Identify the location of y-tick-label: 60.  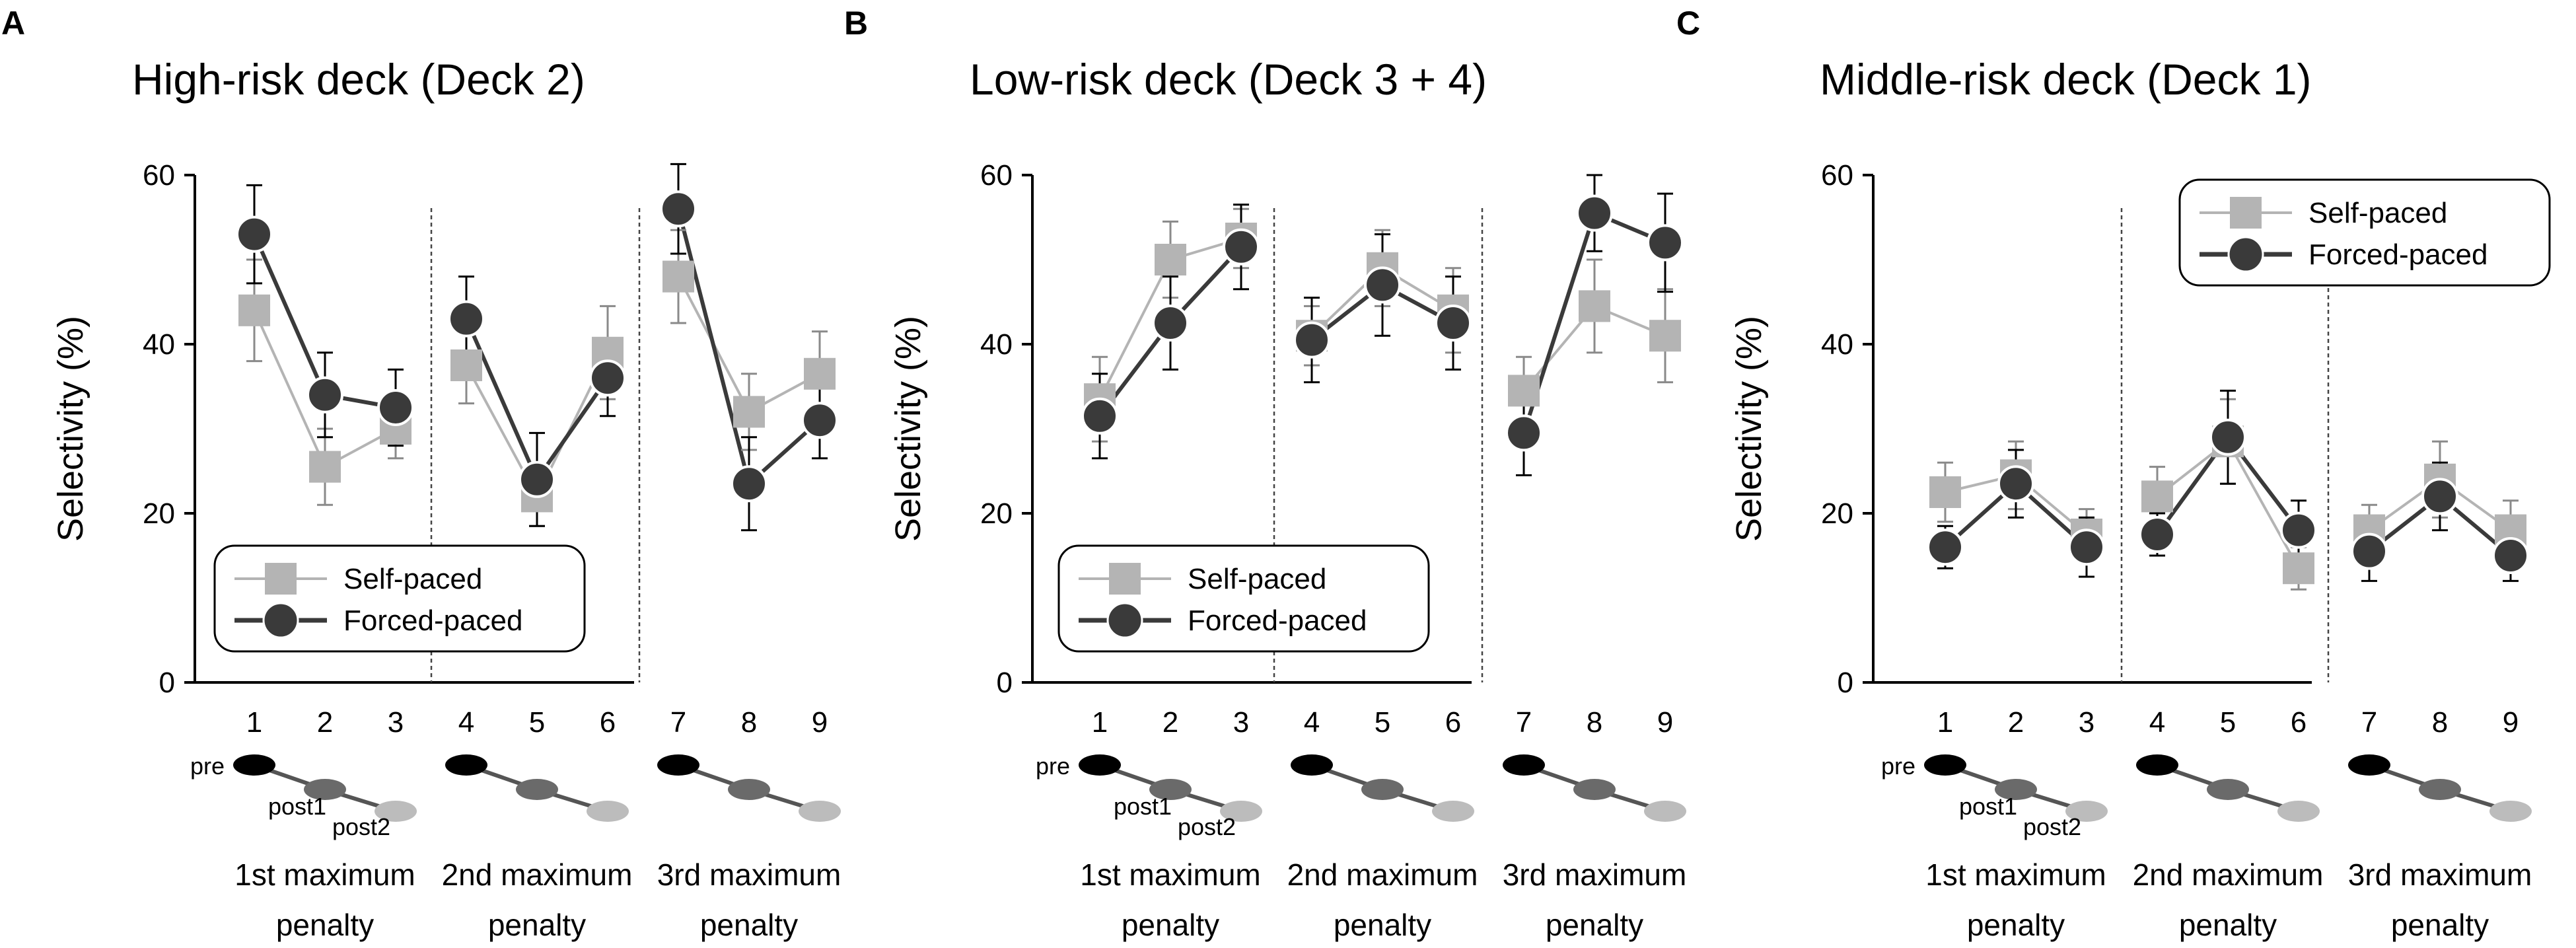
(1837, 175).